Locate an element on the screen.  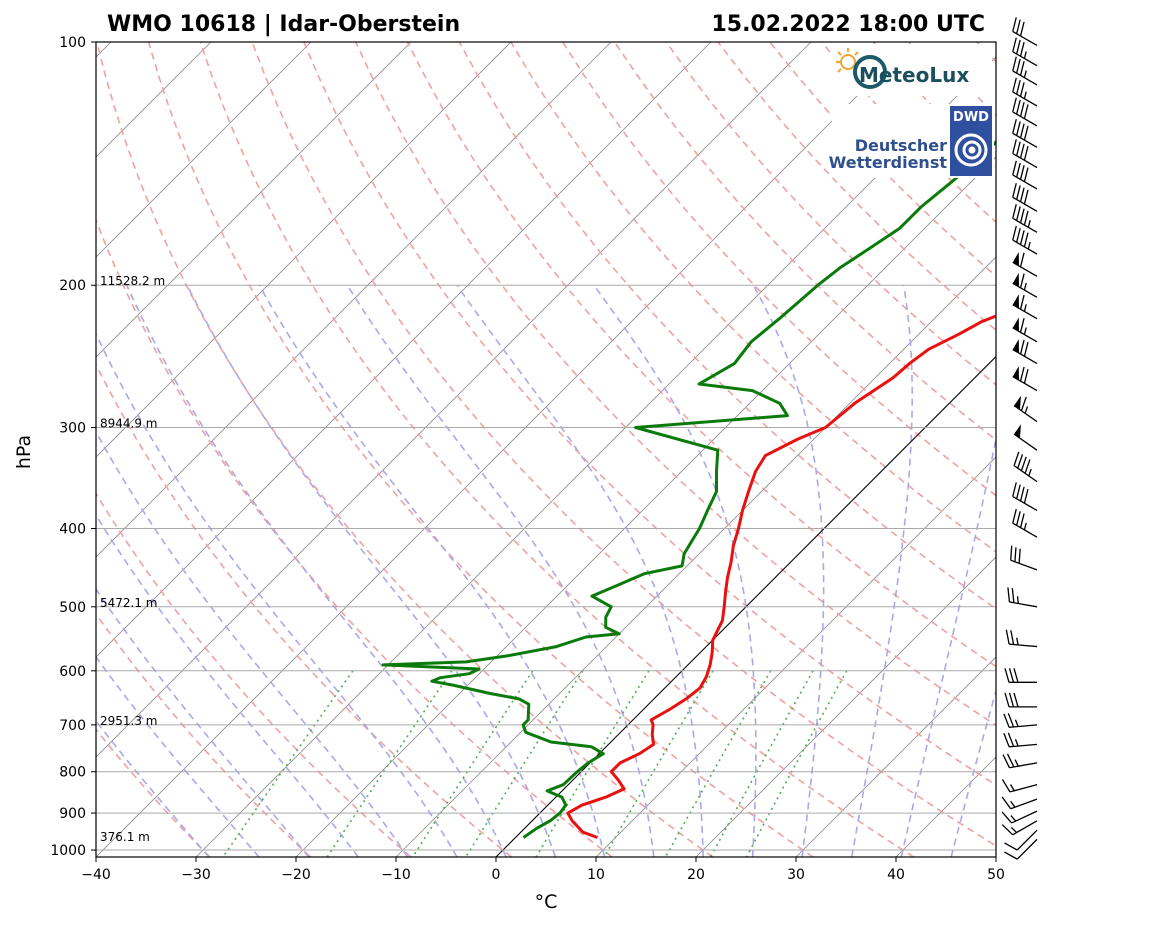
meteolux-wordmark: MeteoLux is located at coordinates (914, 75).